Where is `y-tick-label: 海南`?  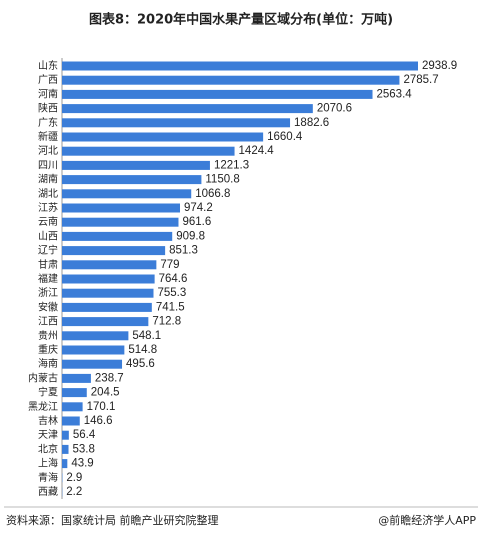
y-tick-label: 海南 is located at coordinates (48, 363).